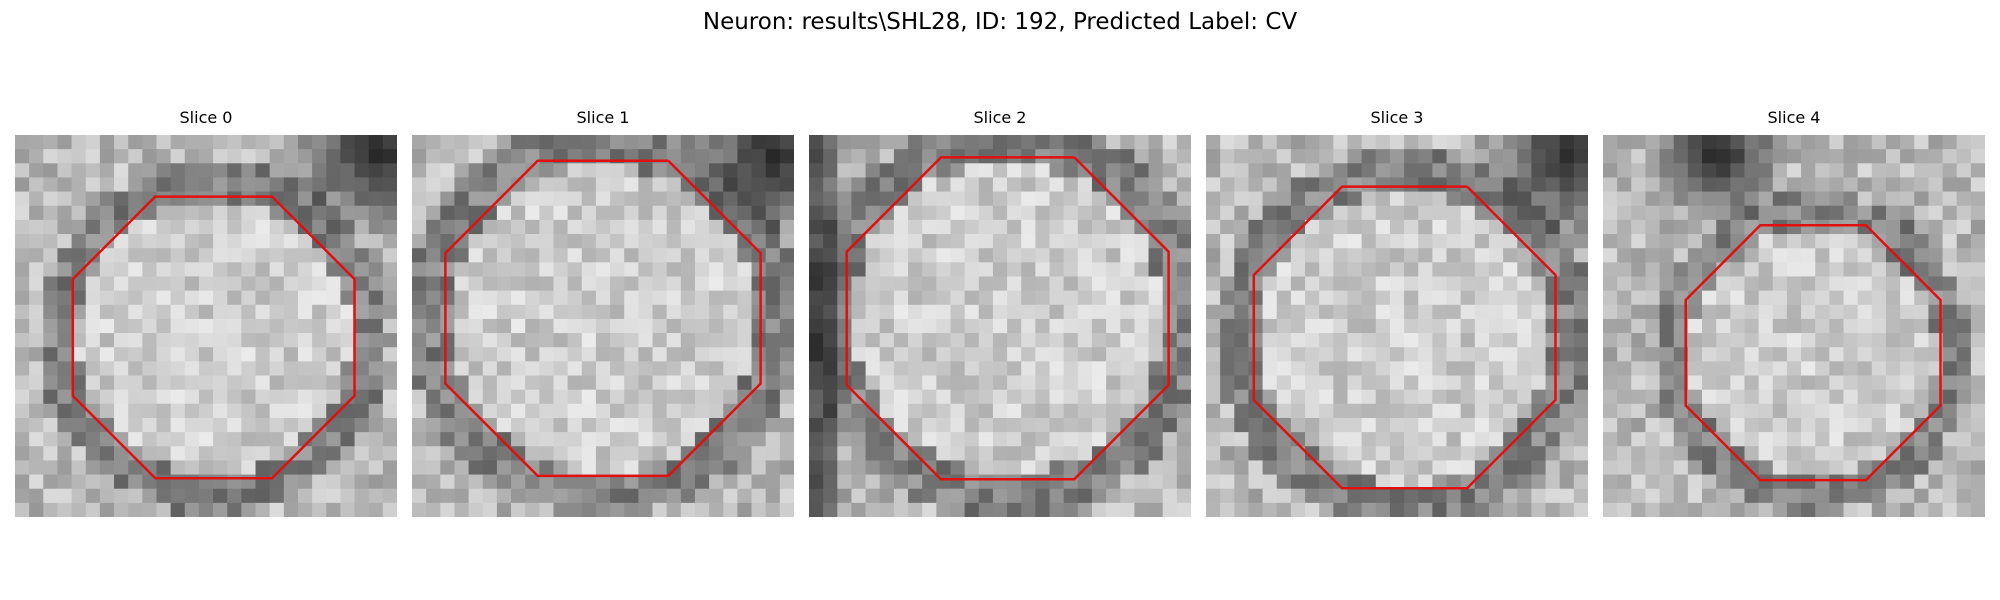  I want to click on slice-panel-4: Slice 4, so click(1794, 312).